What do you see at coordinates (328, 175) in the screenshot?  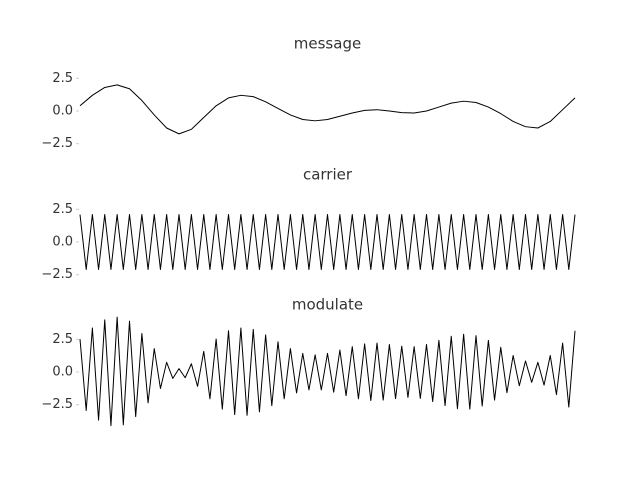 I see `panel-title: carrier` at bounding box center [328, 175].